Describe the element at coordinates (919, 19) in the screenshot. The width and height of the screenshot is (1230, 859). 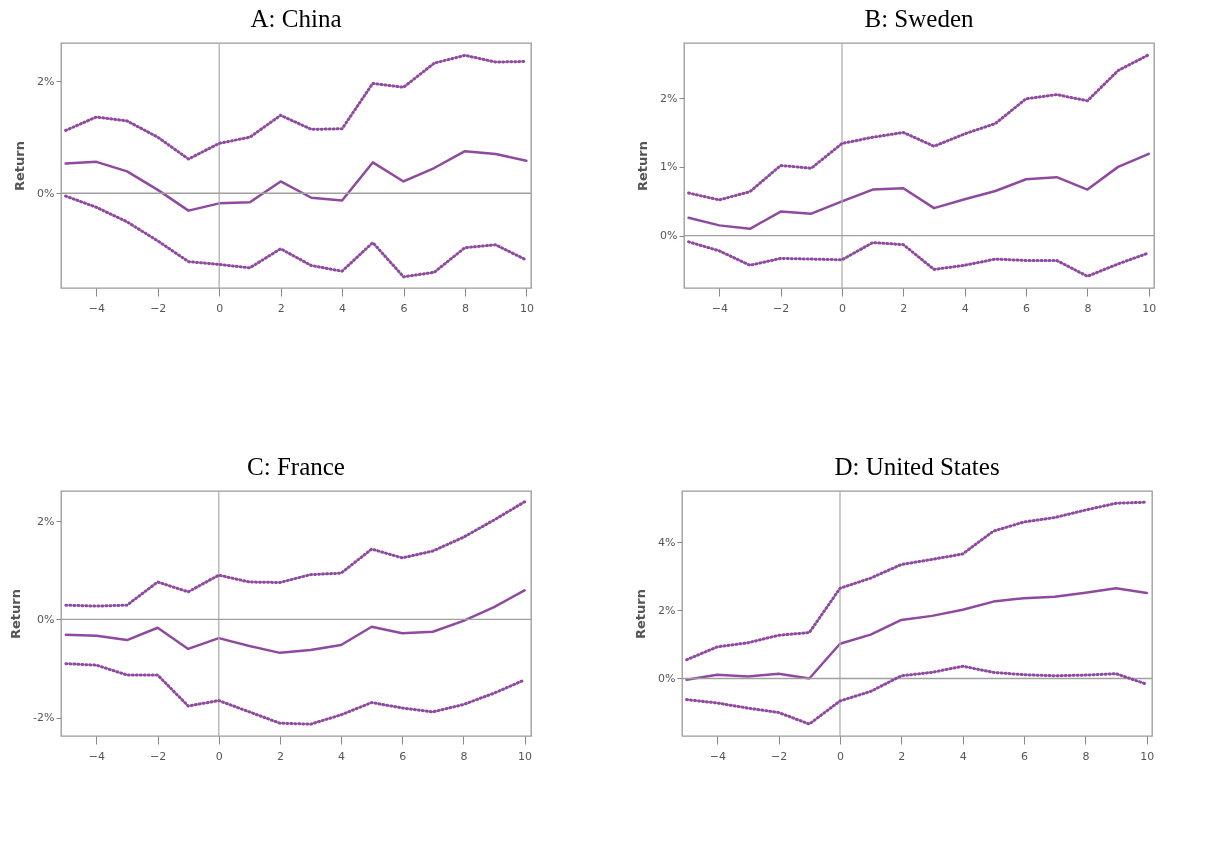
I see `chart-title: B: Sweden` at that location.